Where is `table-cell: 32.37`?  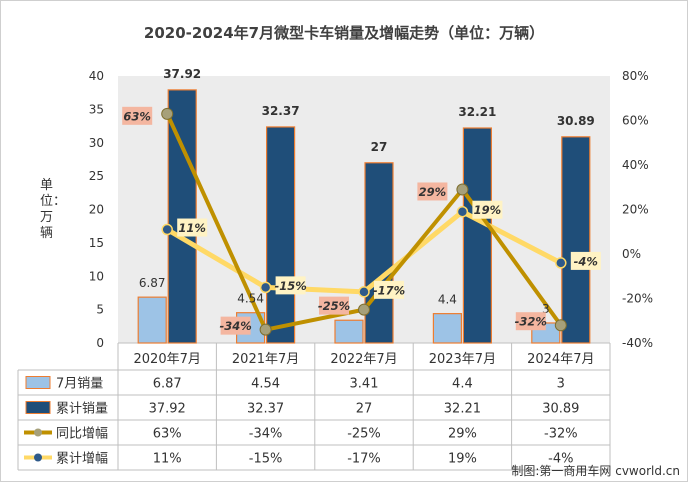 table-cell: 32.37 is located at coordinates (265, 409).